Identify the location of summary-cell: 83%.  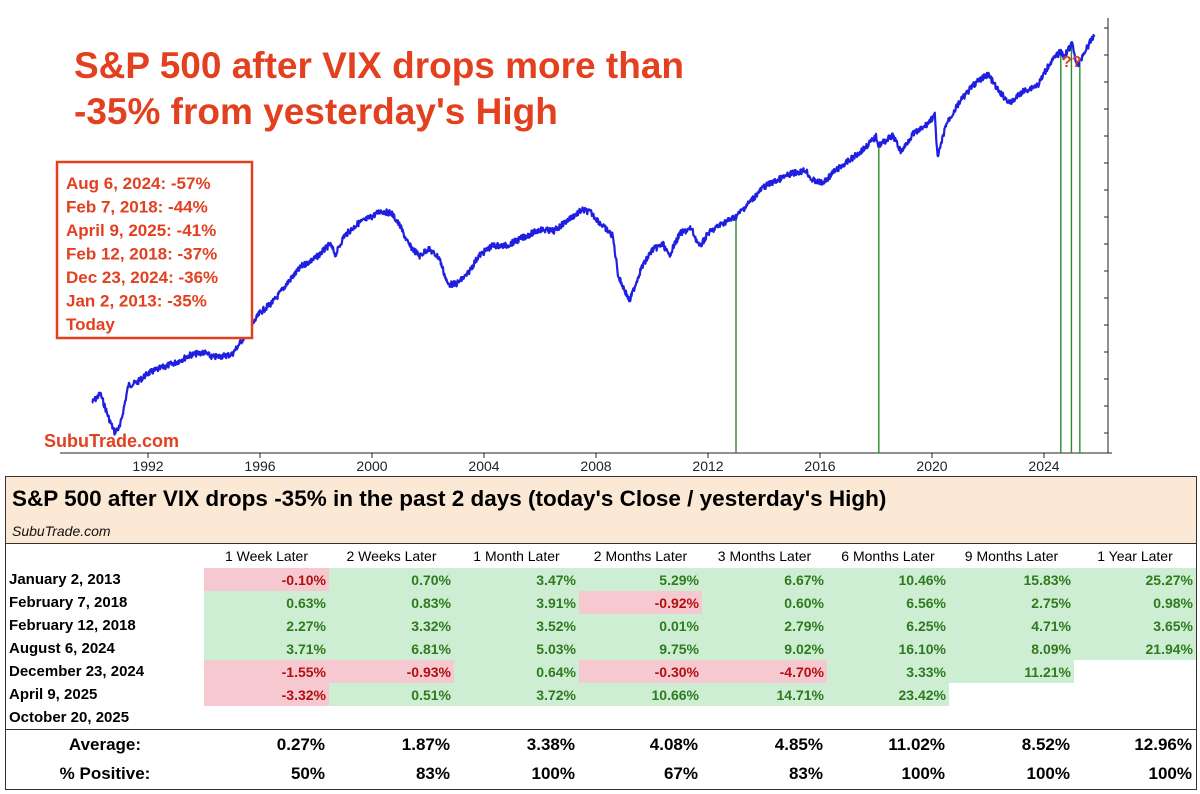
(432, 773).